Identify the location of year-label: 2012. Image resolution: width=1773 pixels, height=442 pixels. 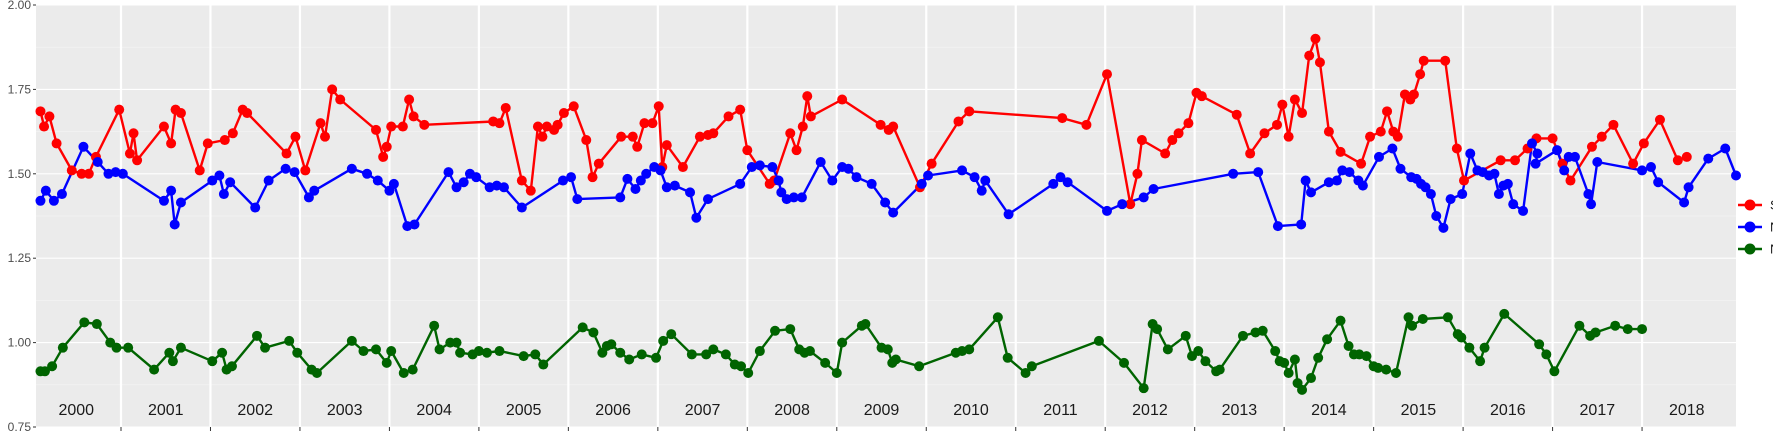
(1150, 410).